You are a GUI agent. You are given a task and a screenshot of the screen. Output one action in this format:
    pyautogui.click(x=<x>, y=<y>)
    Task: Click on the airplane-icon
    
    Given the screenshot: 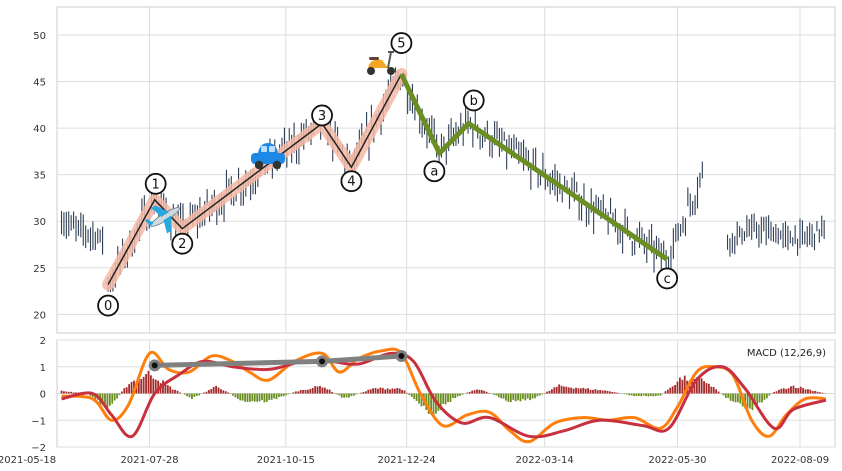 What is the action you would take?
    pyautogui.click(x=162, y=219)
    